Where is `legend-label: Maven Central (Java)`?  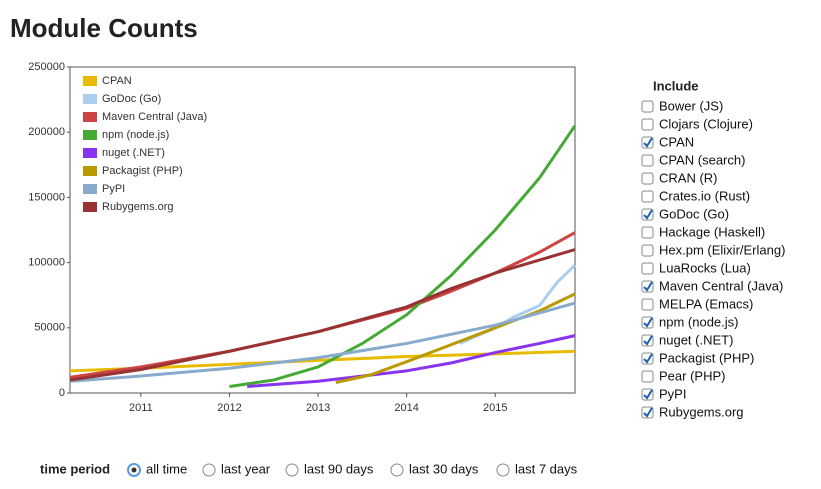
legend-label: Maven Central (Java) is located at coordinates (154, 117).